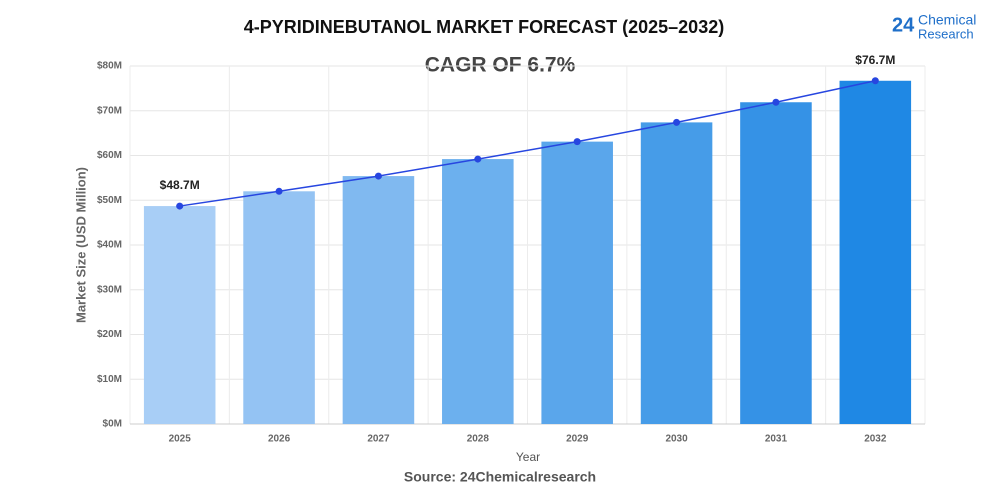 This screenshot has width=1000, height=500. What do you see at coordinates (80, 245) in the screenshot?
I see `y-axis-label: Market Size (USD Million)` at bounding box center [80, 245].